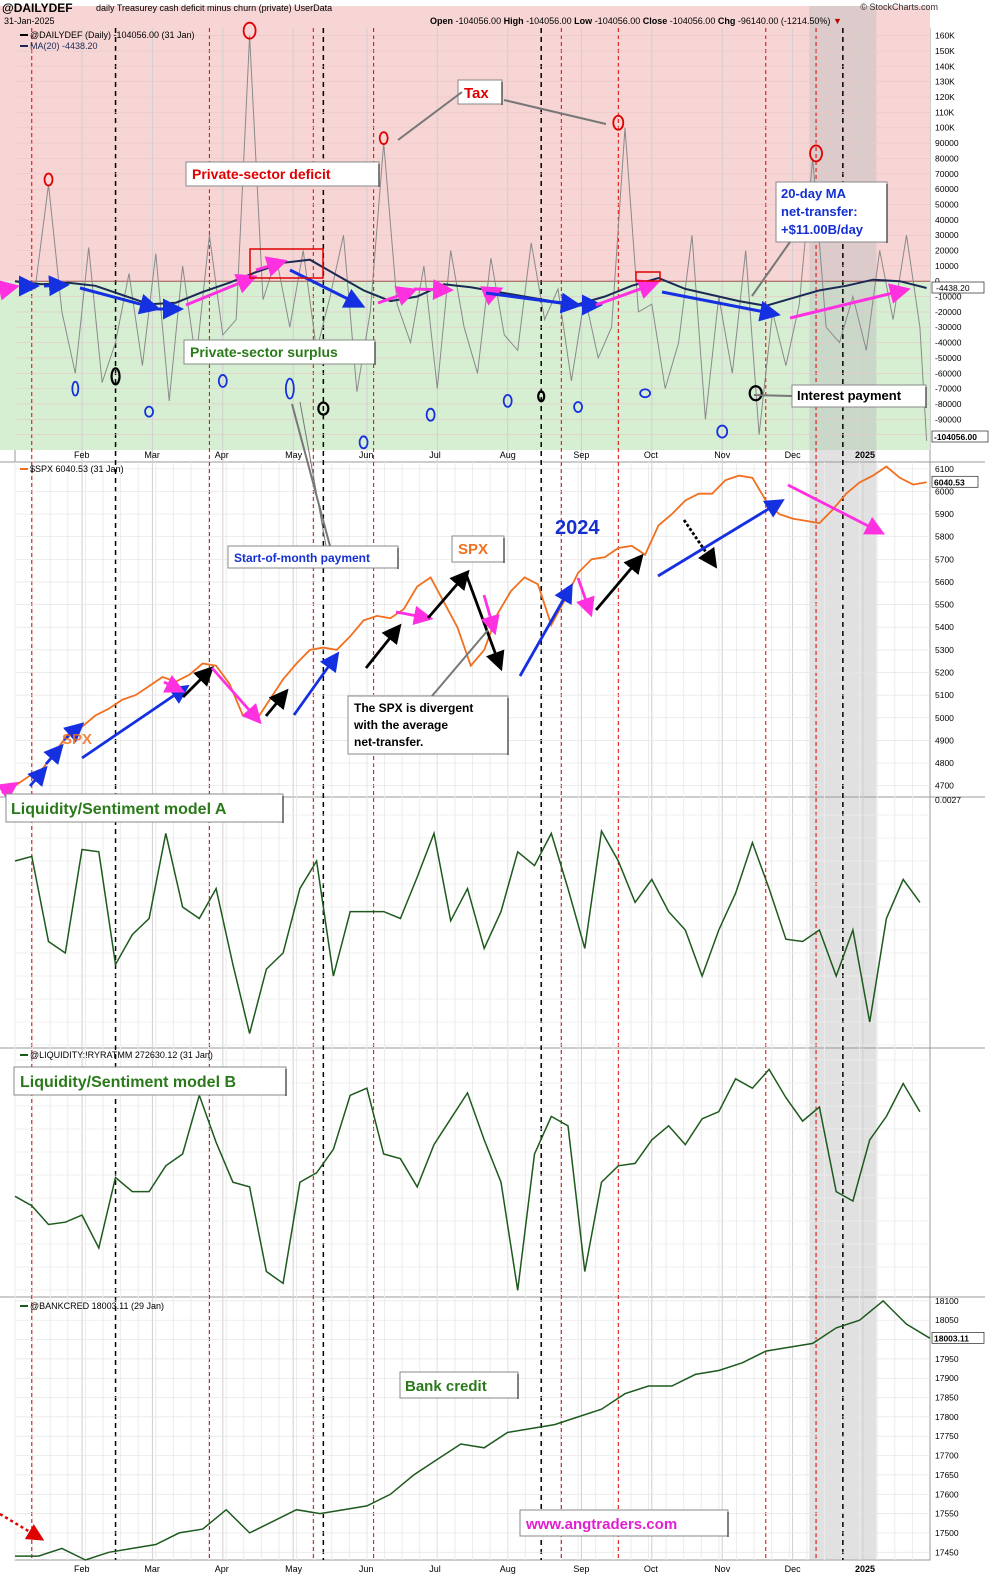 This screenshot has height=1576, width=990. I want to click on model-b-line, so click(467, 1179).